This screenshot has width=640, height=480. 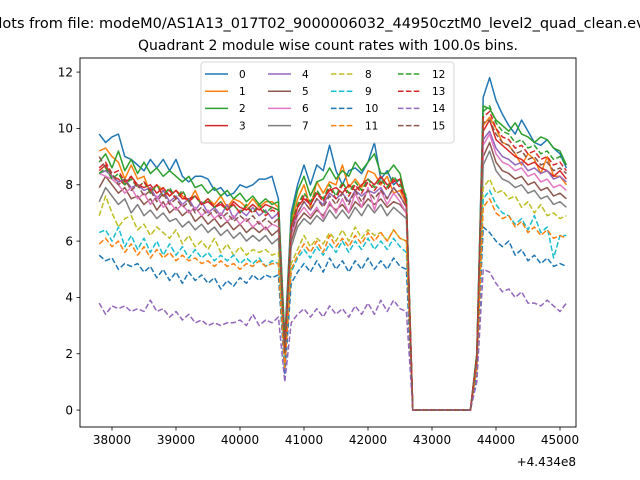 What do you see at coordinates (69, 185) in the screenshot?
I see `y-tick-label: 8` at bounding box center [69, 185].